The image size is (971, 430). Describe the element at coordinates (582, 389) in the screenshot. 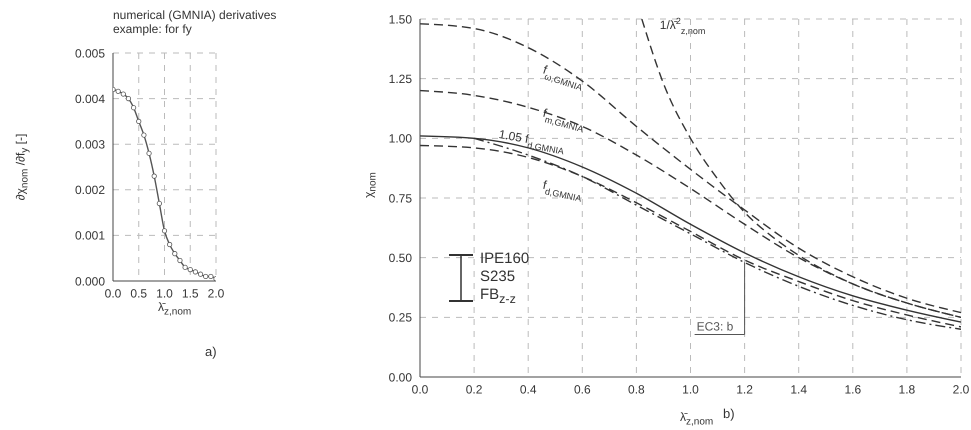

I see `x-tick-label: 0.6` at that location.